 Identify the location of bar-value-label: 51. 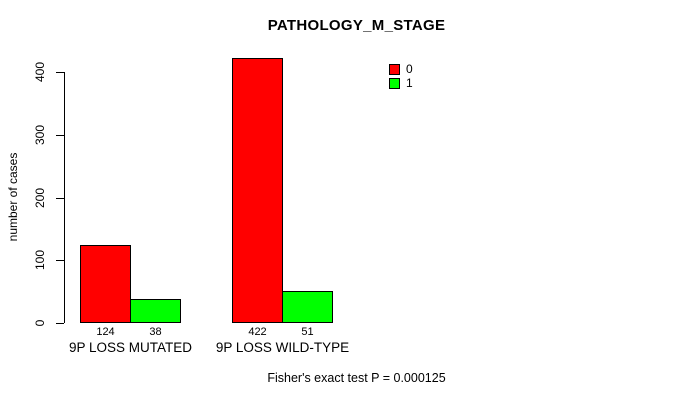
(307, 332).